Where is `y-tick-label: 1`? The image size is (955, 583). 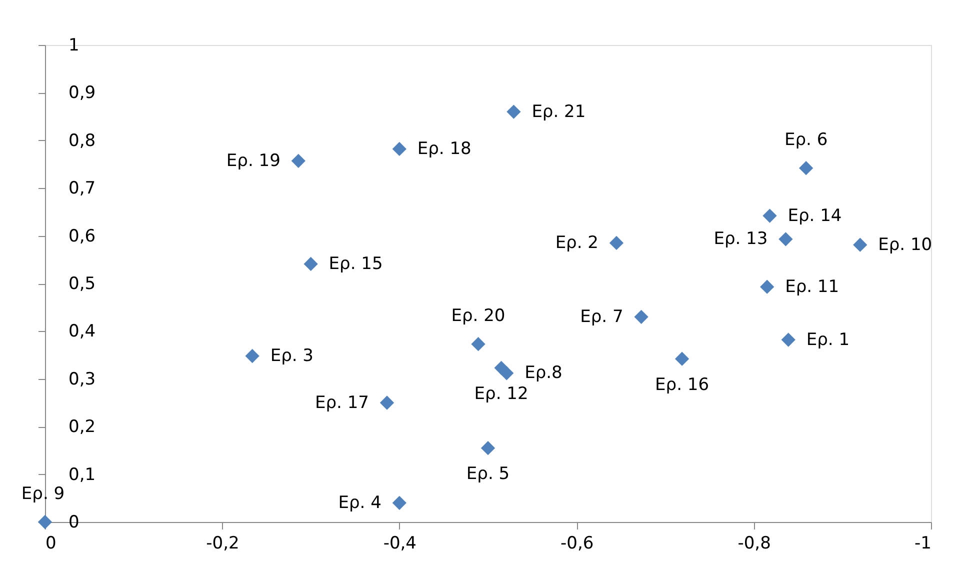 y-tick-label: 1 is located at coordinates (74, 46).